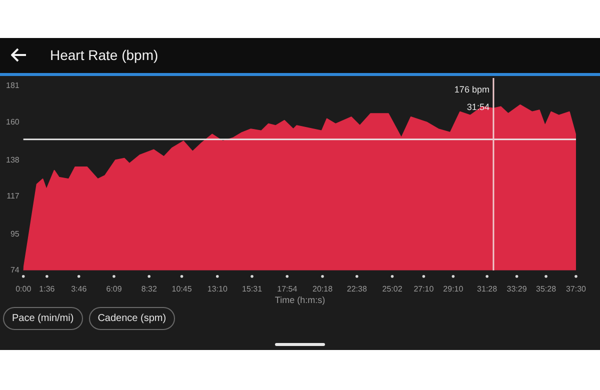  What do you see at coordinates (546, 289) in the screenshot?
I see `x-tick-label: 35:28` at bounding box center [546, 289].